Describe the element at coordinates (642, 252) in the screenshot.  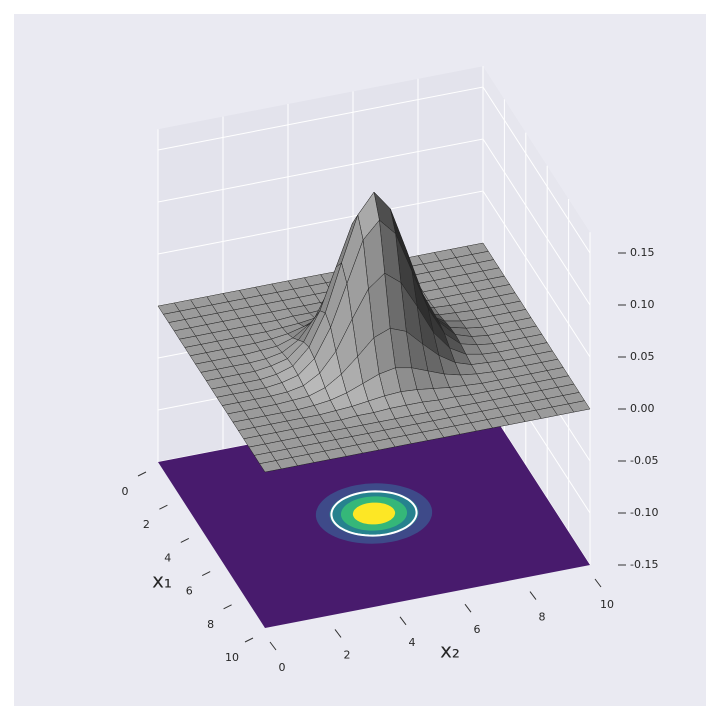
I see `z-tick-label: 0.15` at that location.